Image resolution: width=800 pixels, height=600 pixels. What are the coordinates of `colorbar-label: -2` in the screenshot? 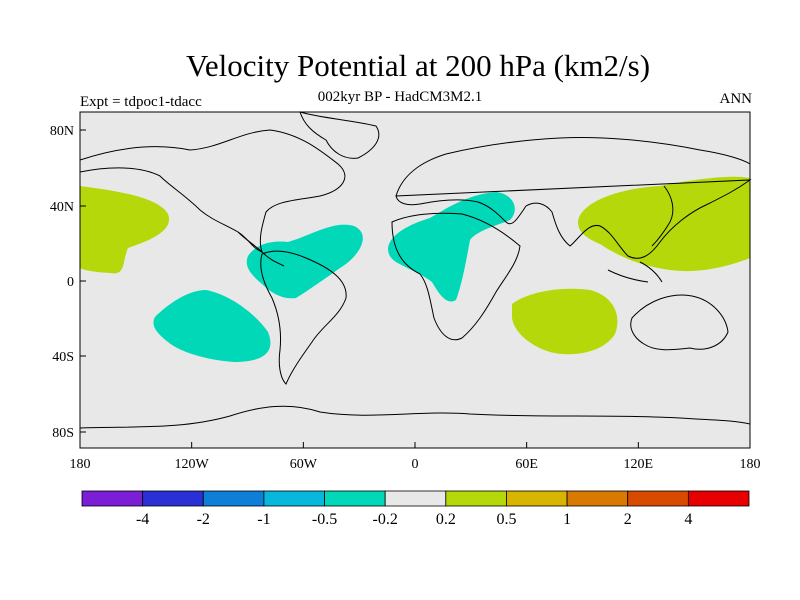 It's located at (203, 519).